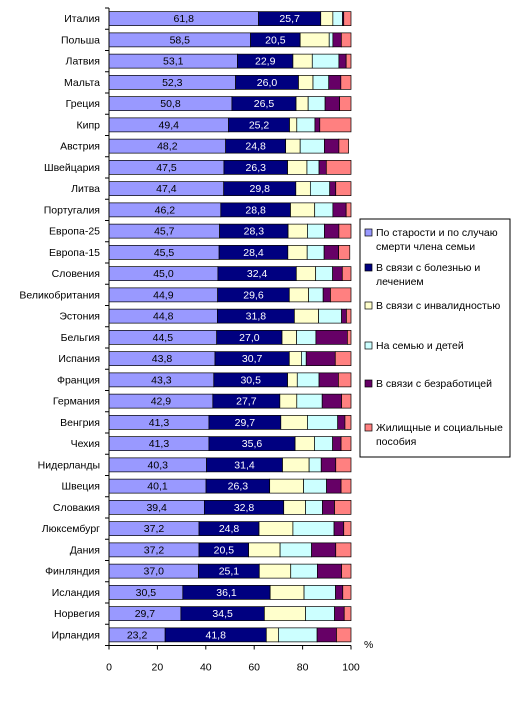 Image resolution: width=514 pixels, height=715 pixels. I want to click on data-label: 43,8, so click(162, 359).